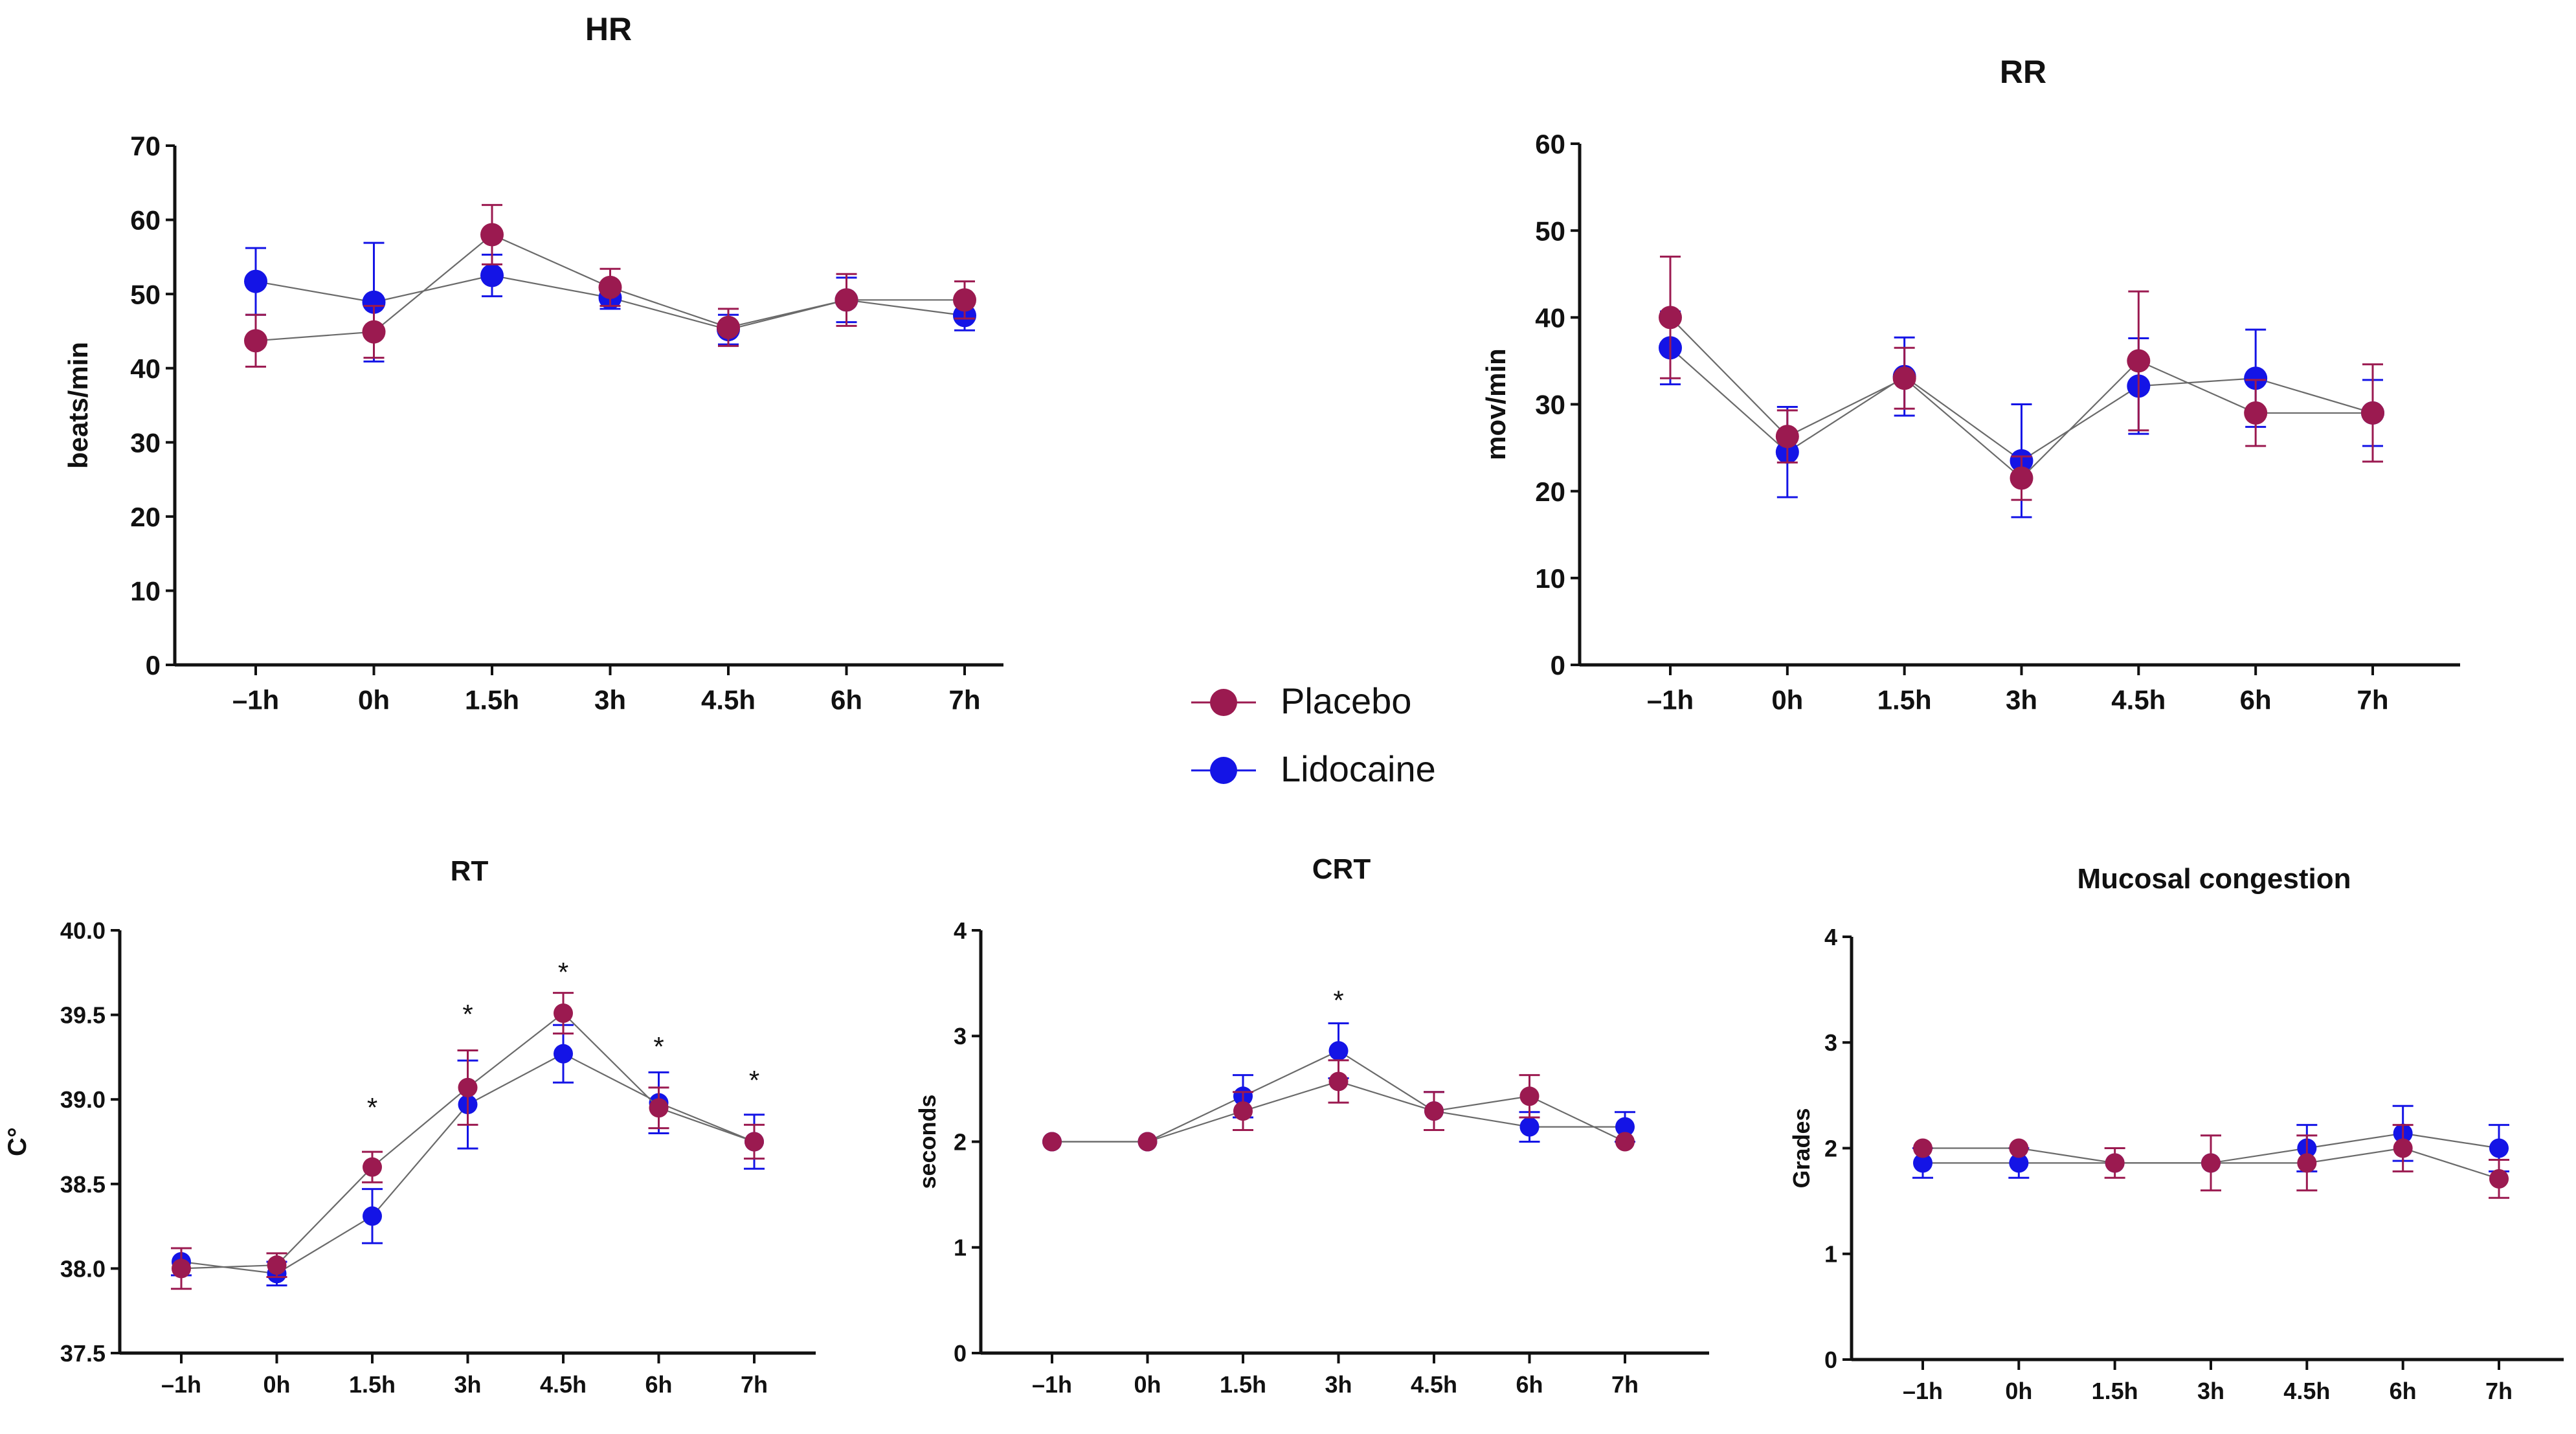 This screenshot has width=2576, height=1434. Describe the element at coordinates (1338, 1000) in the screenshot. I see `crt-significance-marker: *` at that location.